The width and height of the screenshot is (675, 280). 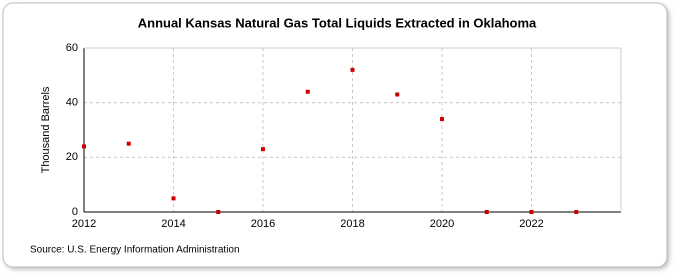 What do you see at coordinates (173, 224) in the screenshot?
I see `x-tick-label: 2014` at bounding box center [173, 224].